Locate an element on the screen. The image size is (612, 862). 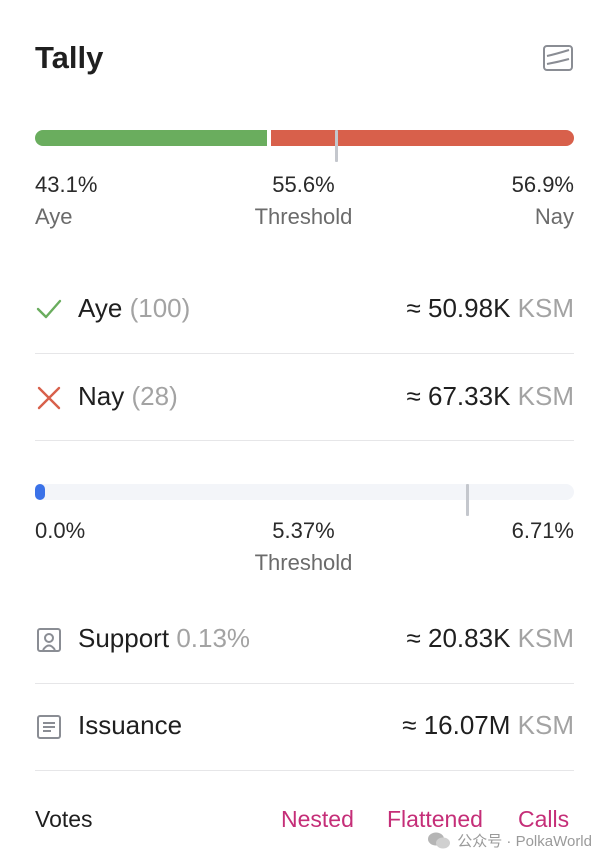
aye-caption: Aye is located at coordinates (54, 216).